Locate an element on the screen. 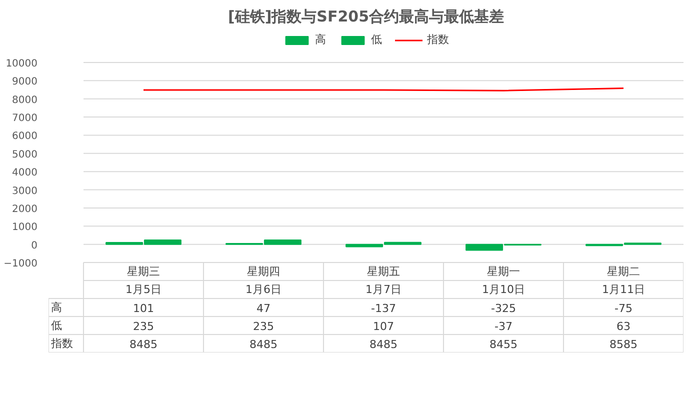 This screenshot has height=394, width=695. y-tick-label: −1000 is located at coordinates (21, 264).